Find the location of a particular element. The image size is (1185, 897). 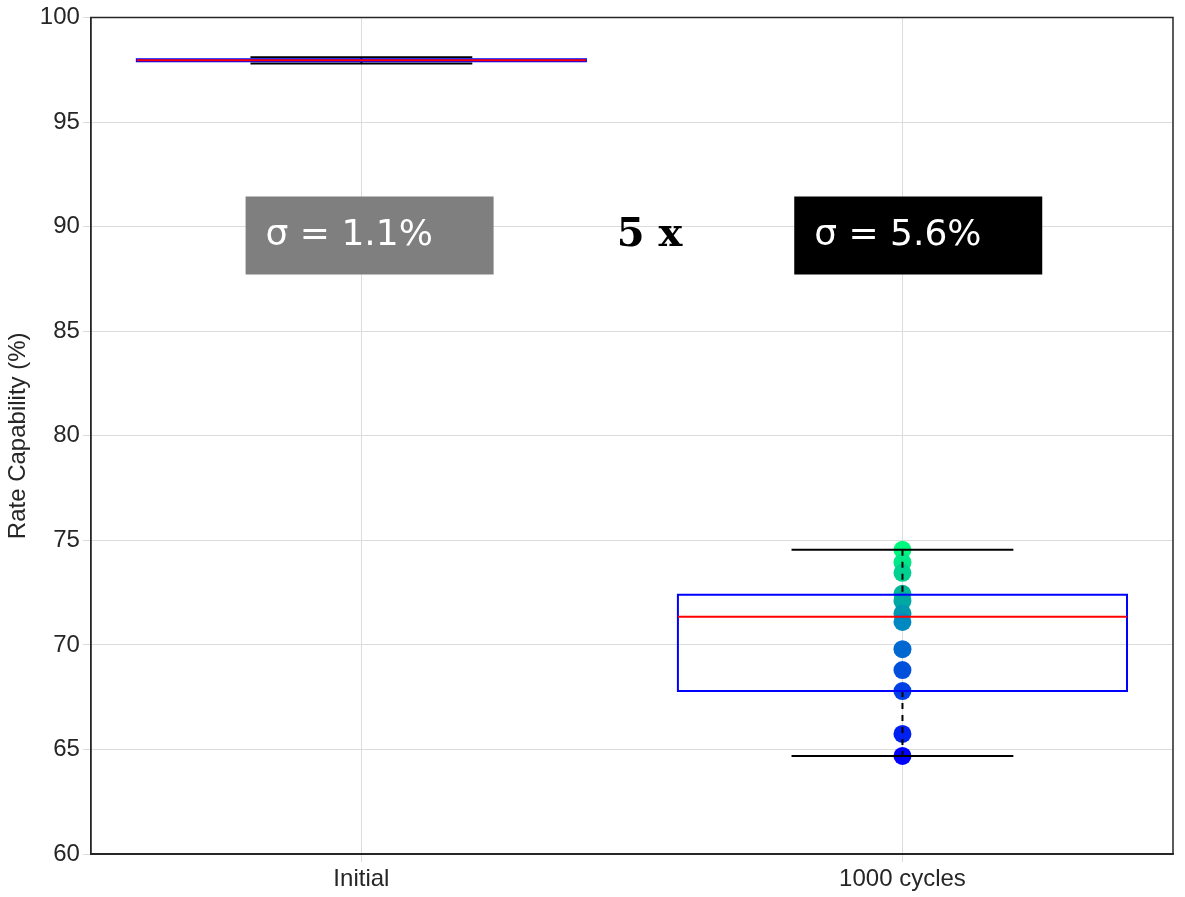

y-tick-label: 100 is located at coordinates (59, 16).